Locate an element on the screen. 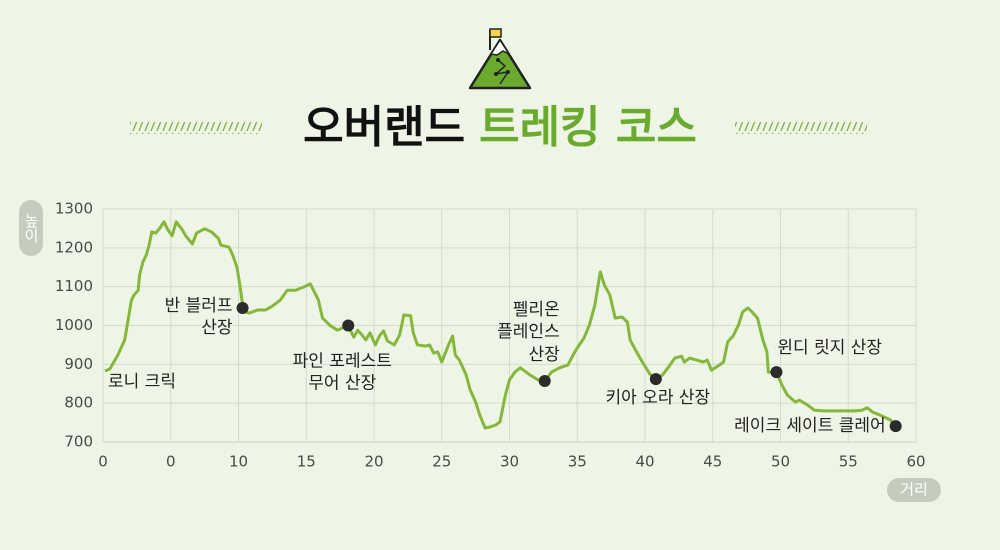  x-axis-label: 거리 is located at coordinates (914, 490).